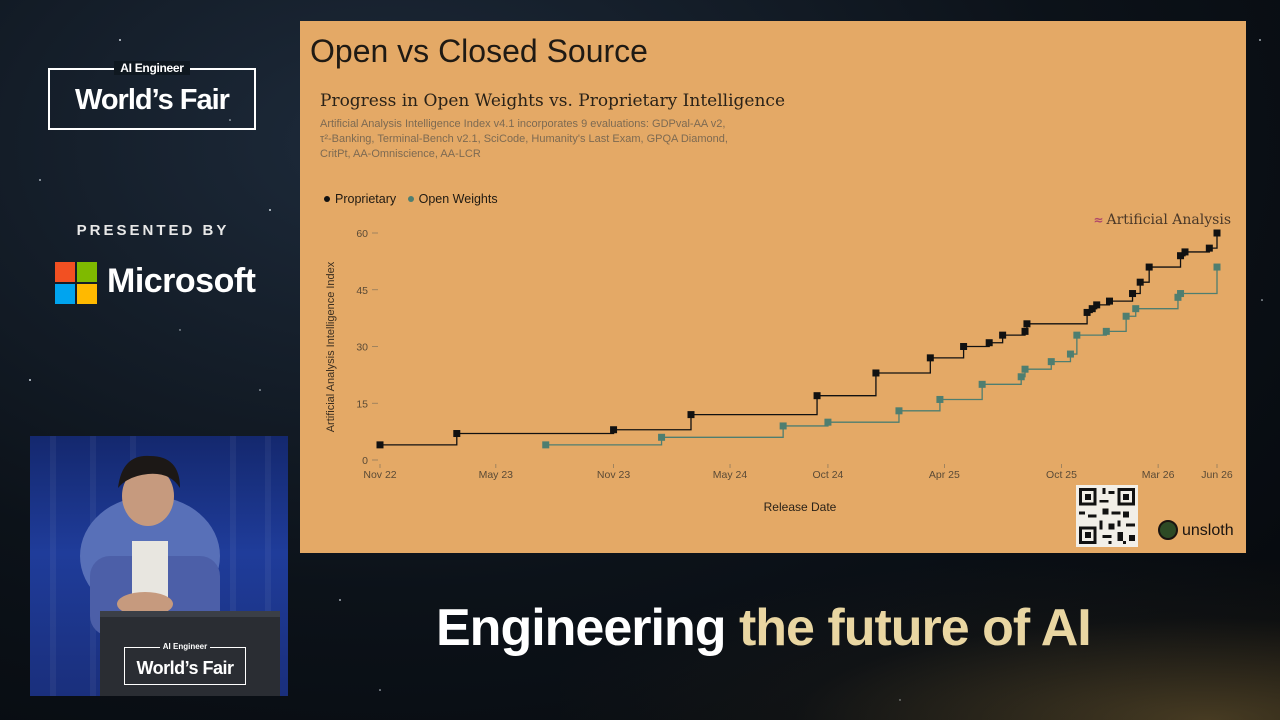  What do you see at coordinates (1168, 530) in the screenshot?
I see `sloth-icon` at bounding box center [1168, 530].